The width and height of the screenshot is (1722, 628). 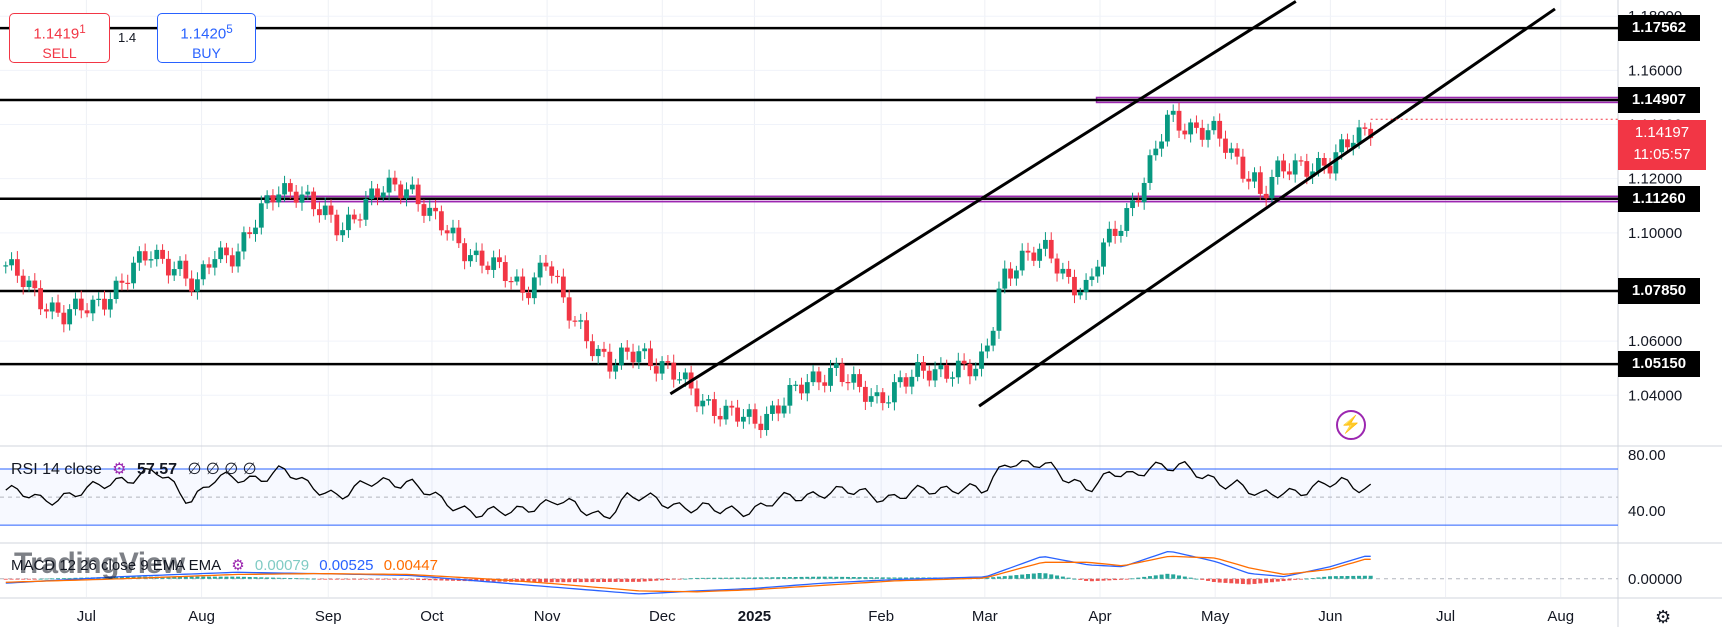 What do you see at coordinates (1663, 617) in the screenshot?
I see `settings-icon: ⚙` at bounding box center [1663, 617].